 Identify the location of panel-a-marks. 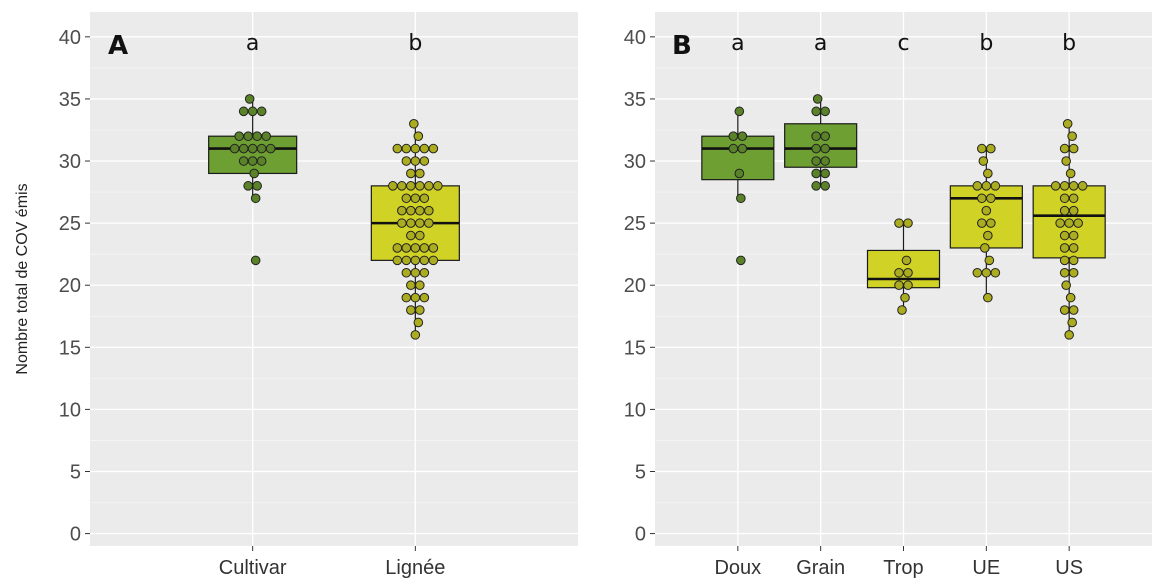
(334, 217).